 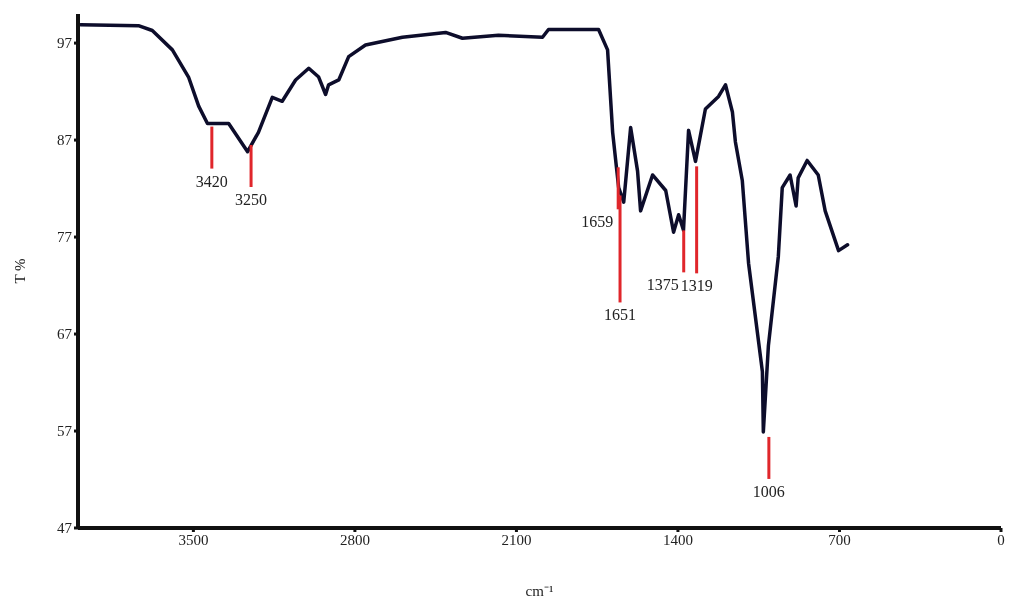 I want to click on annotation: 1375, so click(x=662, y=285).